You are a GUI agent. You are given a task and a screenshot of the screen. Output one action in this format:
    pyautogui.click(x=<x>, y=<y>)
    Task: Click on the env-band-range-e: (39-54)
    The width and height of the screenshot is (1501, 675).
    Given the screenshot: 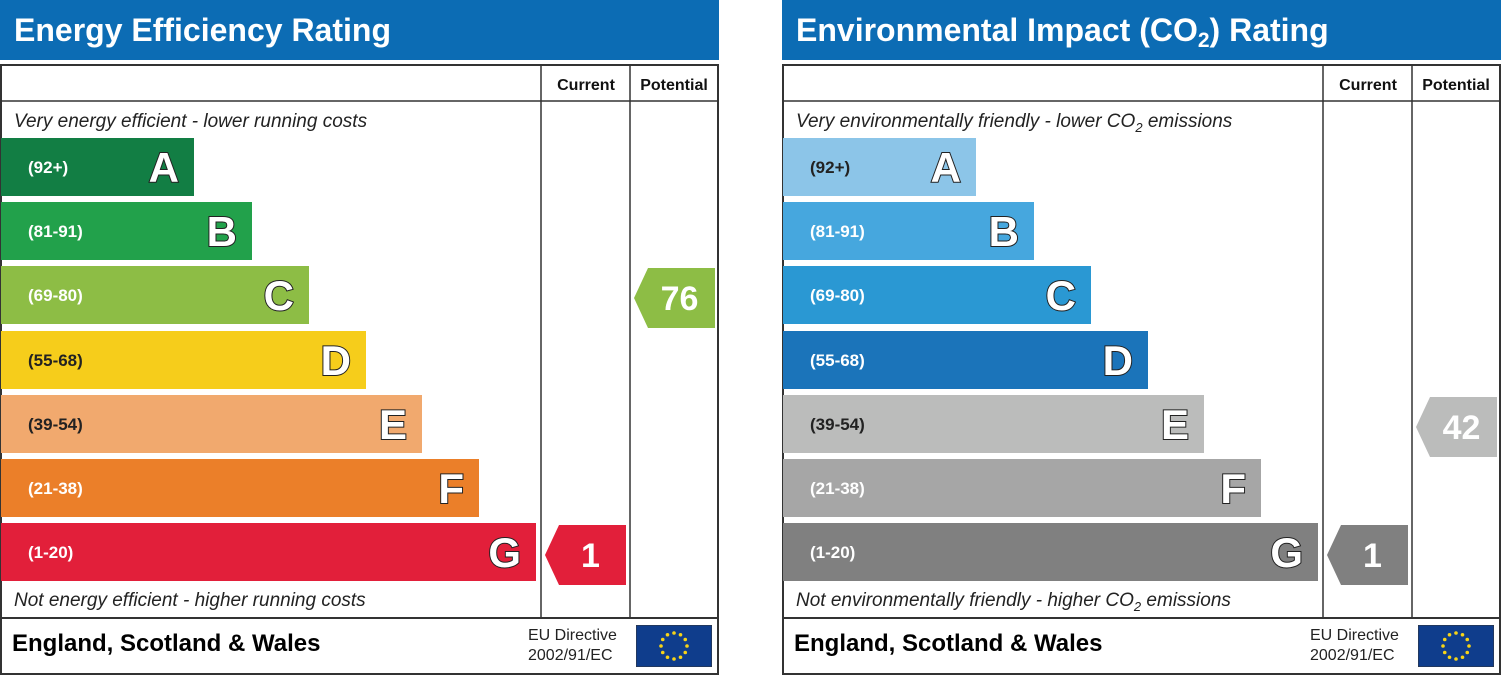 What is the action you would take?
    pyautogui.click(x=837, y=424)
    